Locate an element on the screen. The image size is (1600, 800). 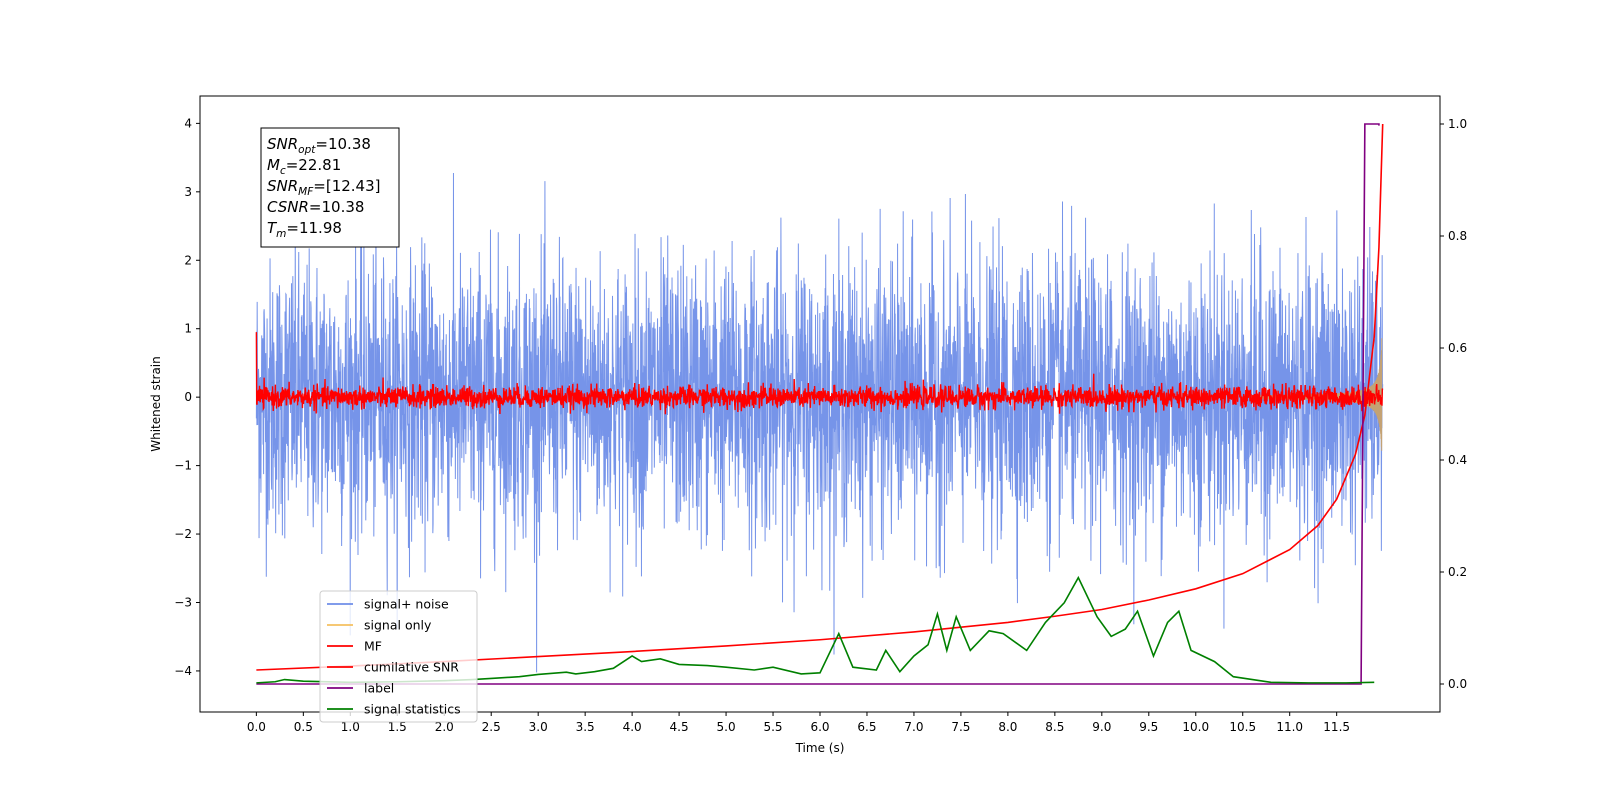
y2-tick-label: 0.0 is located at coordinates (1457, 684).